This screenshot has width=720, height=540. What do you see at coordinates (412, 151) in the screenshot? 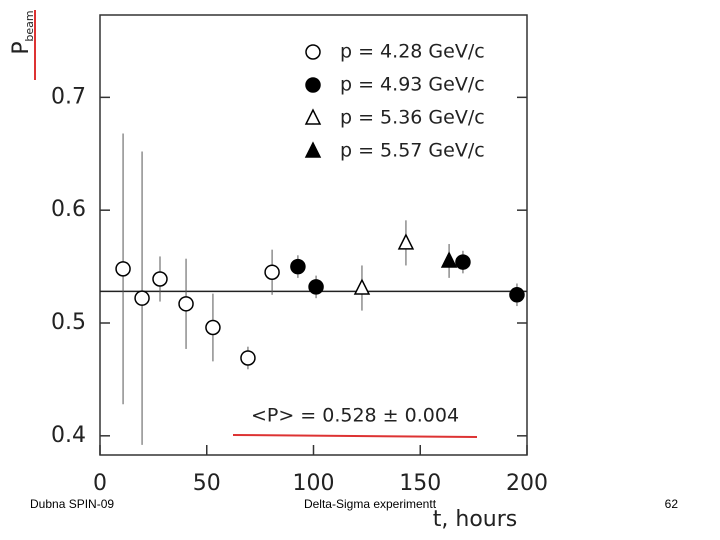
I see `legend-label: p = 5.57 GeV/c` at bounding box center [412, 151].